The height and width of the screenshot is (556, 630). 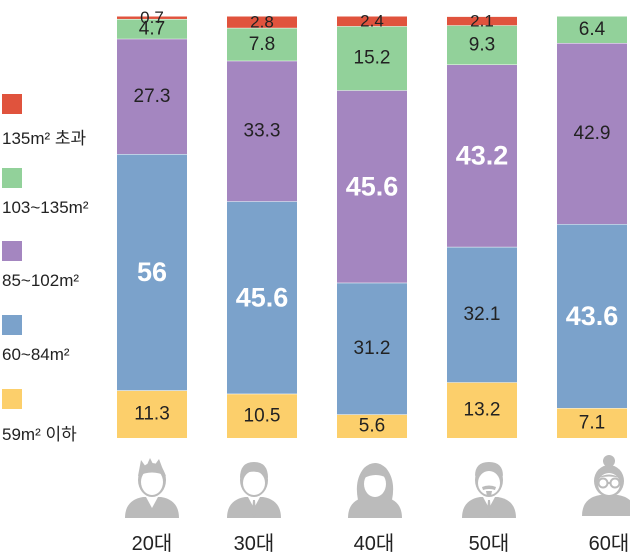 I want to click on data-label-60s-60-84: 43.6, so click(x=592, y=316).